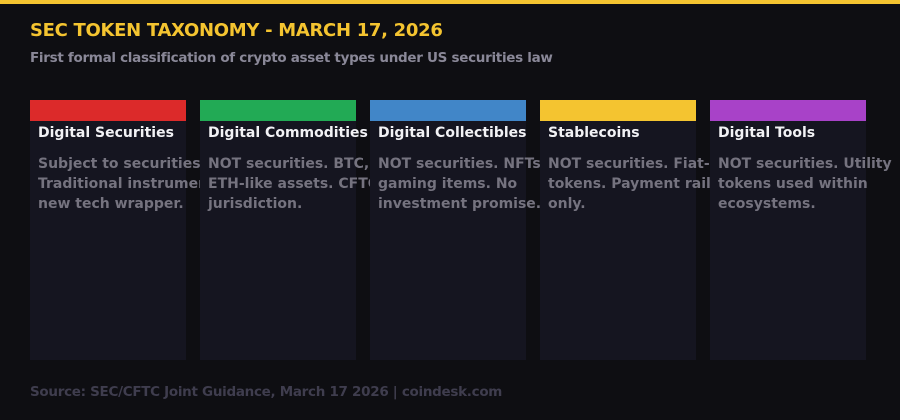 The height and width of the screenshot is (420, 900). Describe the element at coordinates (289, 164) in the screenshot. I see `description-line: NOT securities. BTC,` at that location.